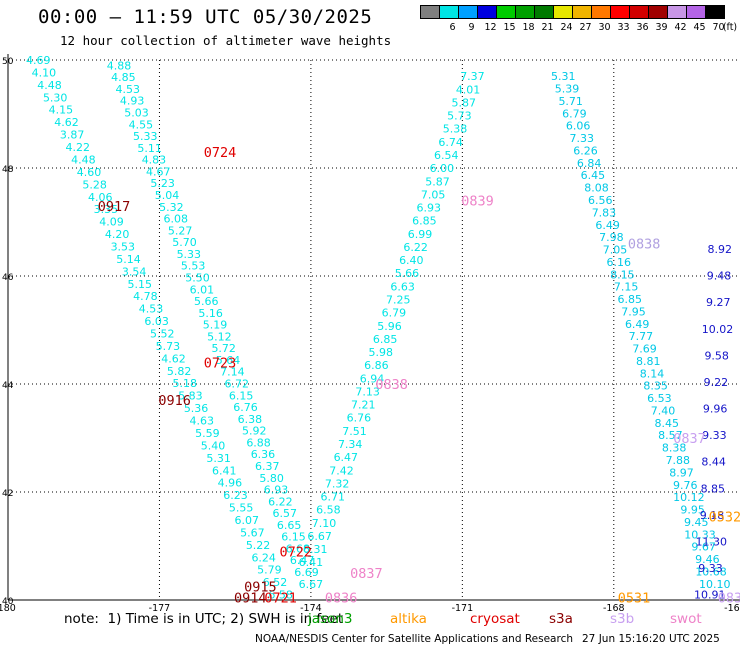 This screenshot has height=650, width=740. Describe the element at coordinates (293, 537) in the screenshot. I see `wave-height-value: 6.15` at that location.